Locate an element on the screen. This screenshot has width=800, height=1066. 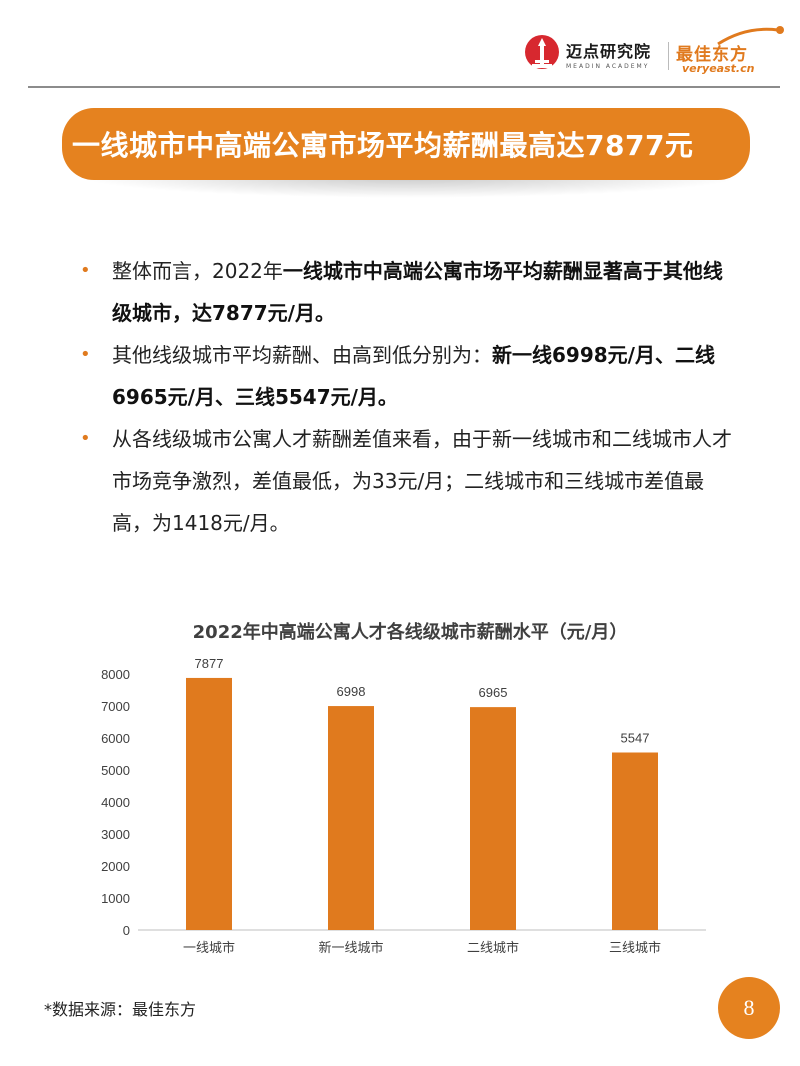
bullet-text: 其他线级城市平均薪酬、由高到低分别为： is located at coordinates (302, 355).